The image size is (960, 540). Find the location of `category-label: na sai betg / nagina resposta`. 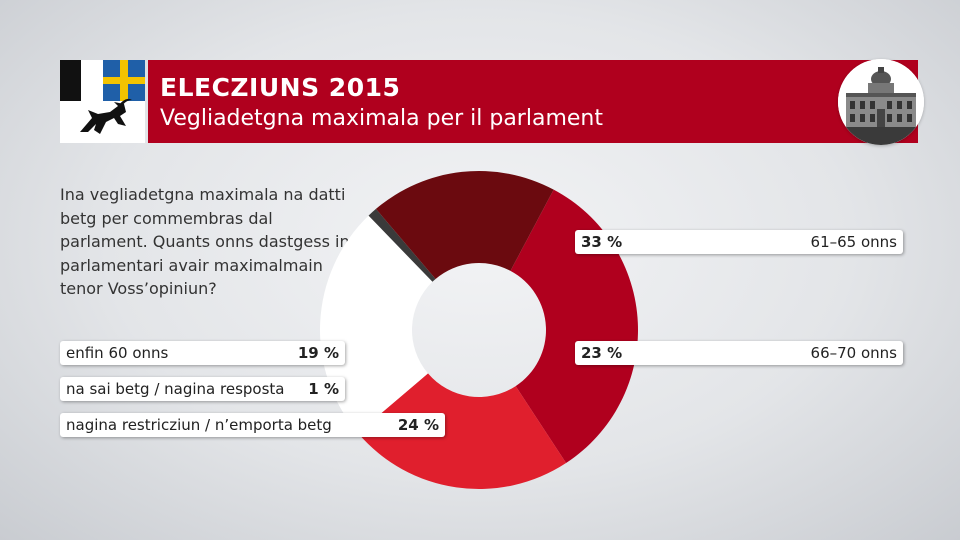

category-label: na sai betg / nagina resposta is located at coordinates (175, 389).